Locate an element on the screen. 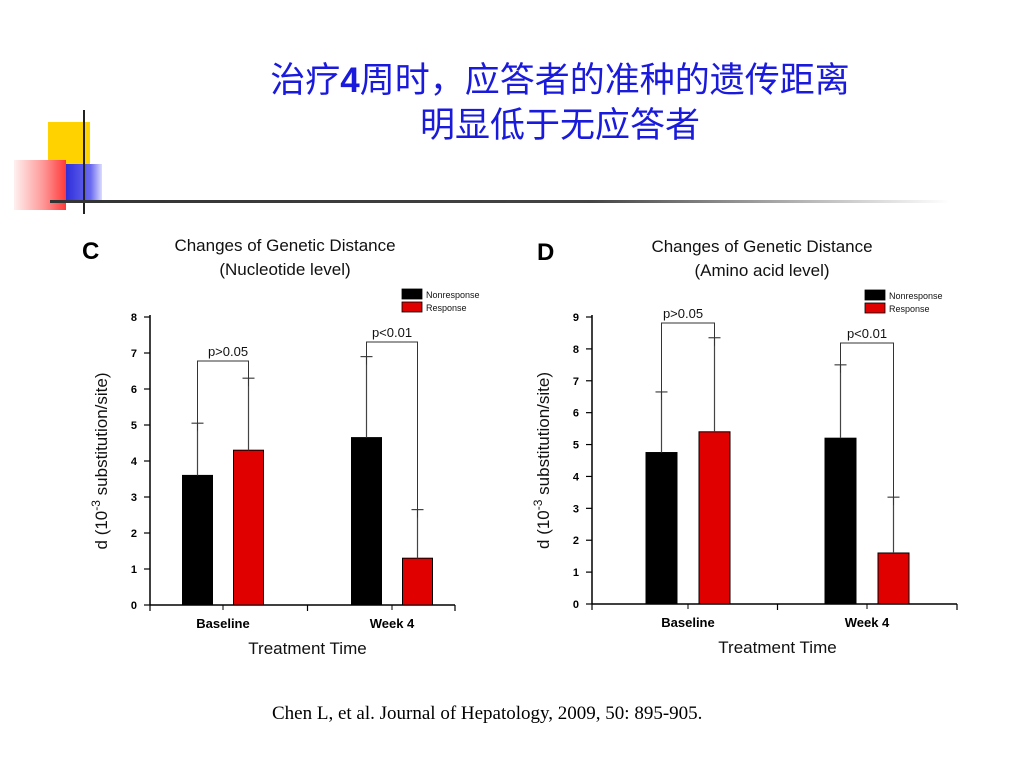 The image size is (1024, 768). decor-vertical-line is located at coordinates (84, 162).